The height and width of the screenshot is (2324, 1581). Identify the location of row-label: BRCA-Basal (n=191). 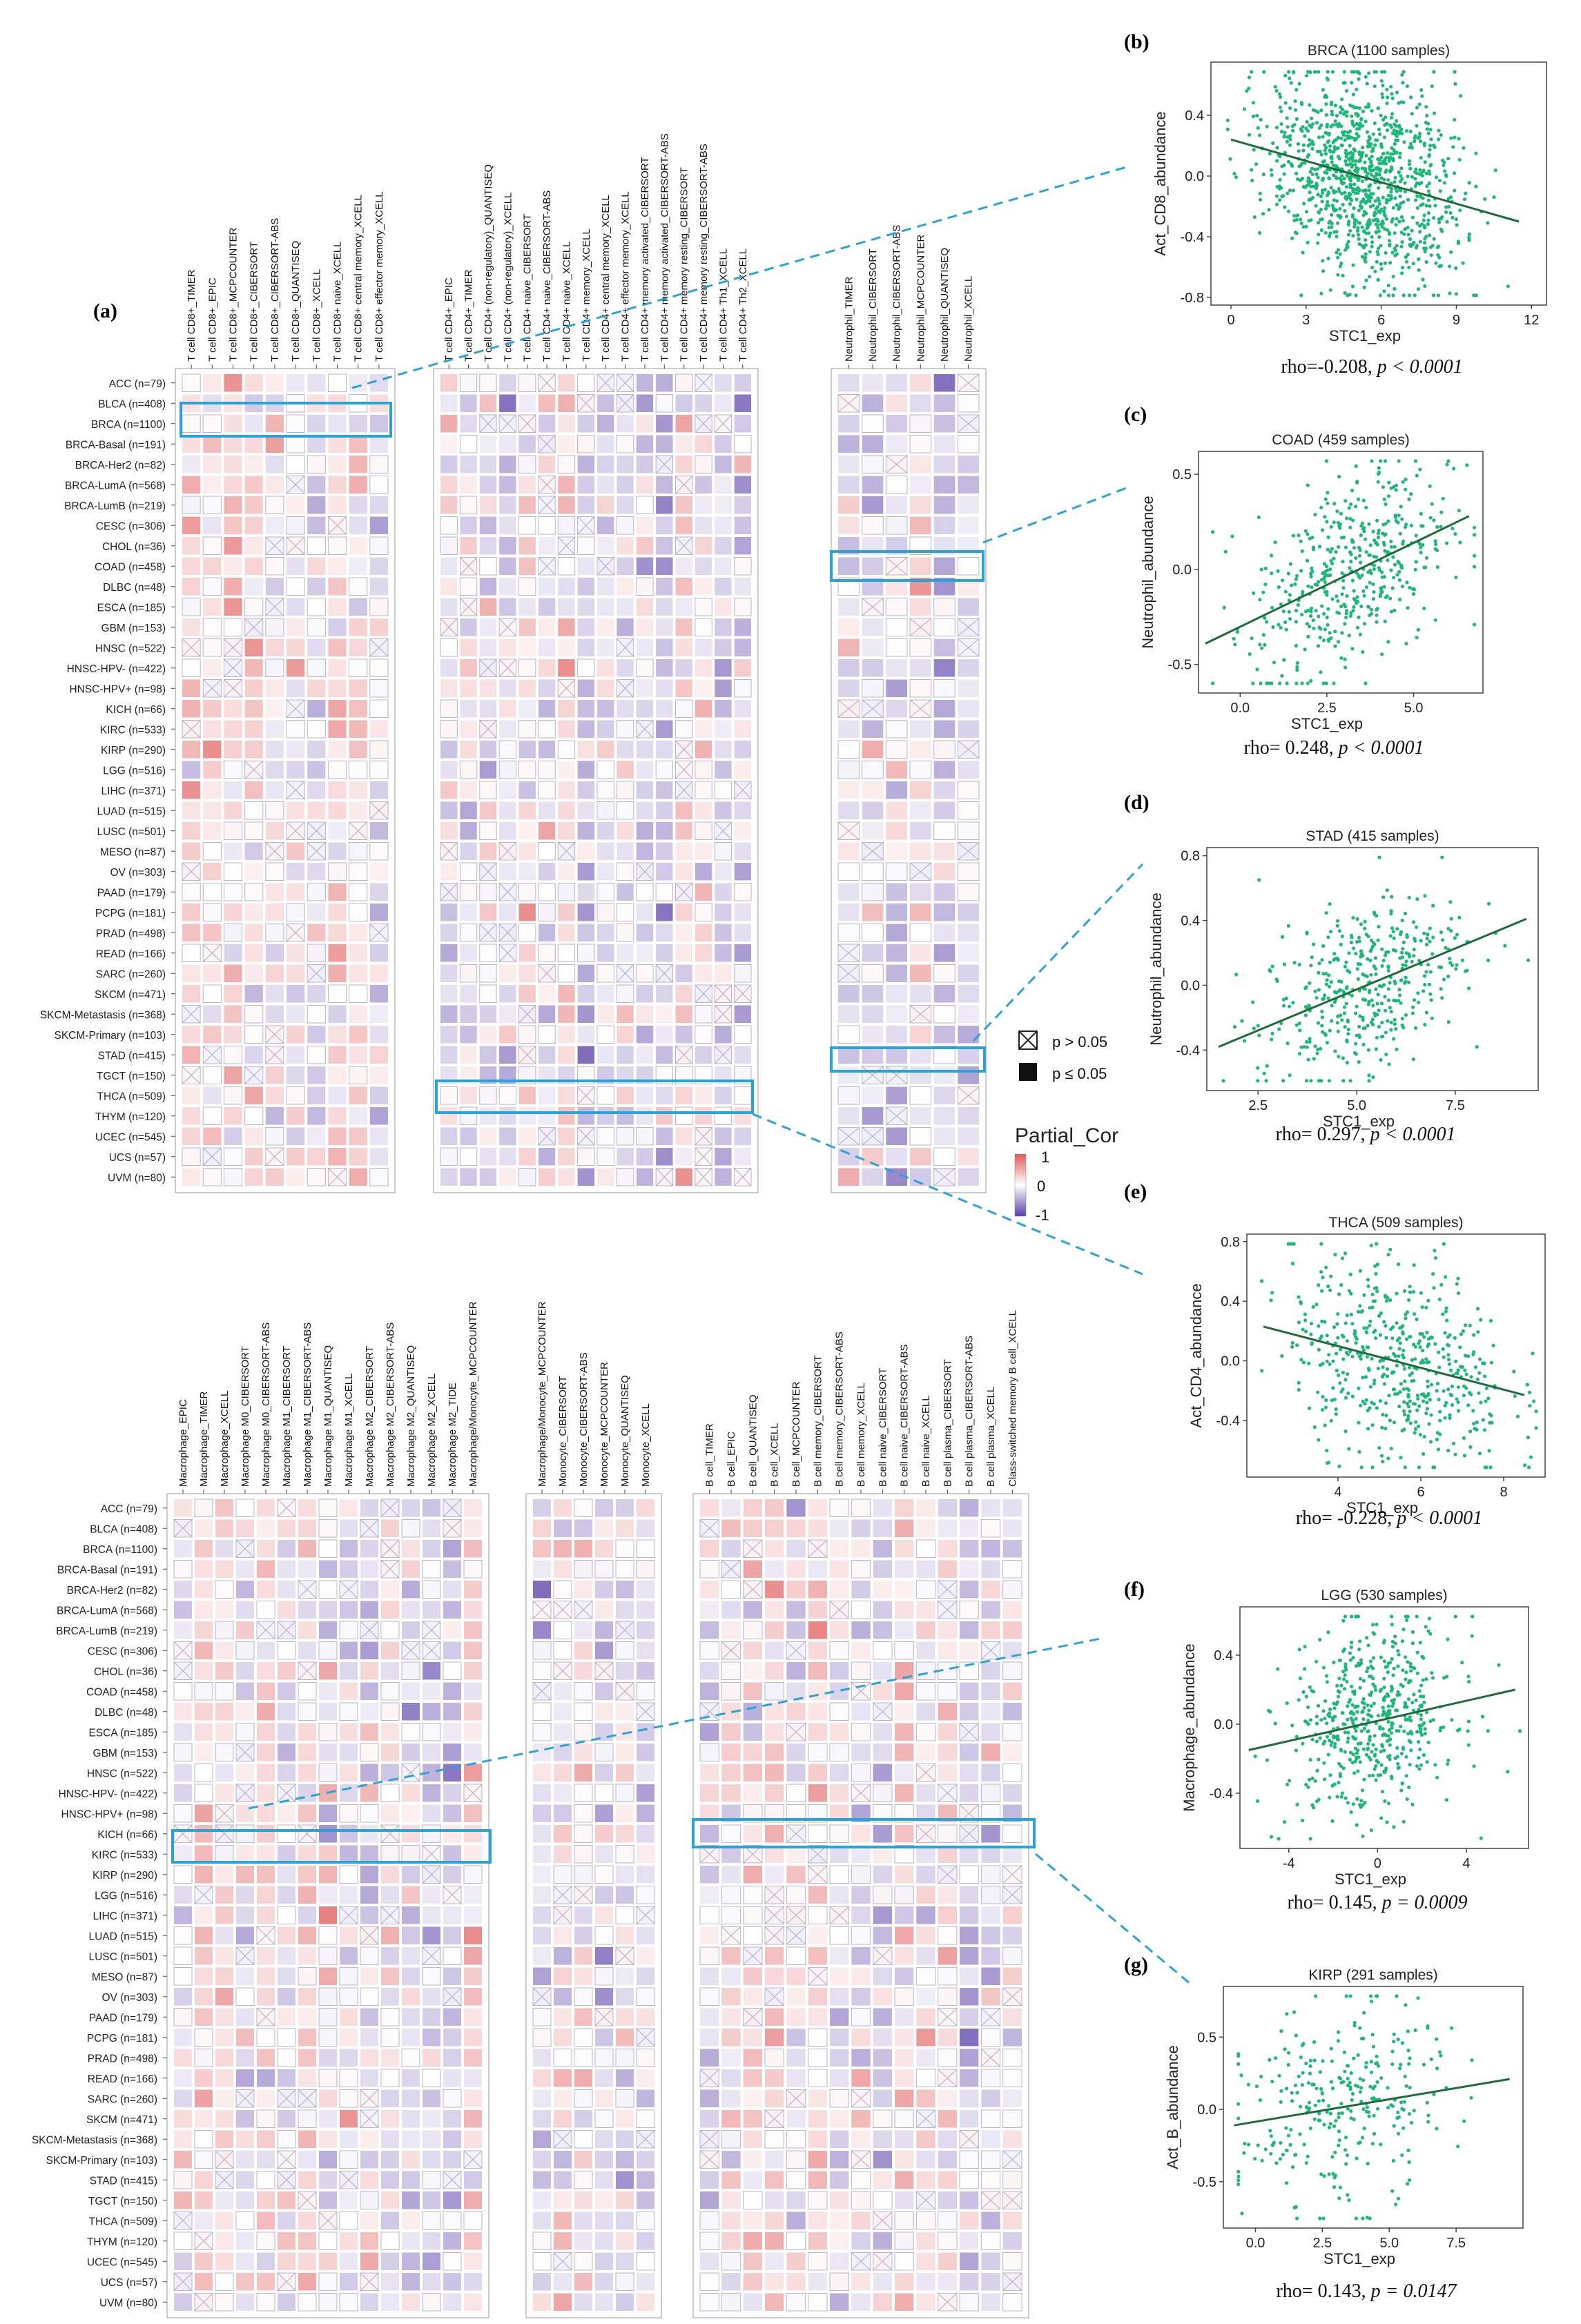
(116, 446).